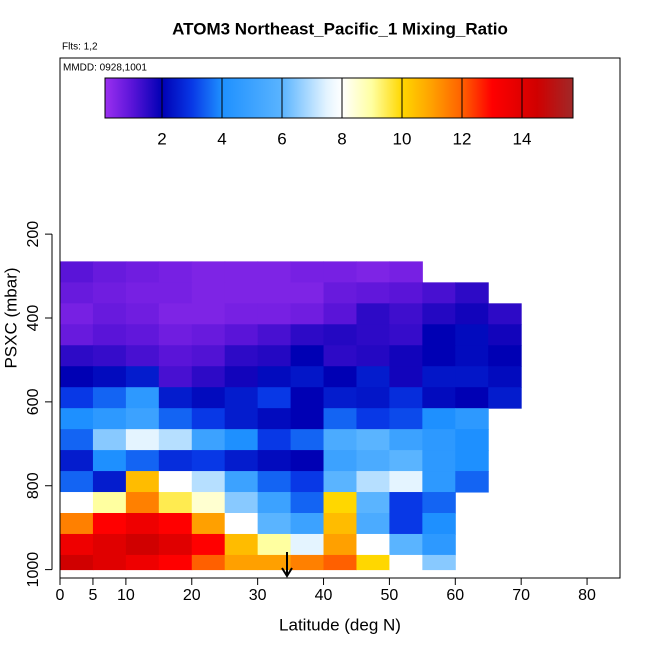 Image resolution: width=650 pixels, height=650 pixels. Describe the element at coordinates (390, 595) in the screenshot. I see `x-tick-label: 50` at that location.